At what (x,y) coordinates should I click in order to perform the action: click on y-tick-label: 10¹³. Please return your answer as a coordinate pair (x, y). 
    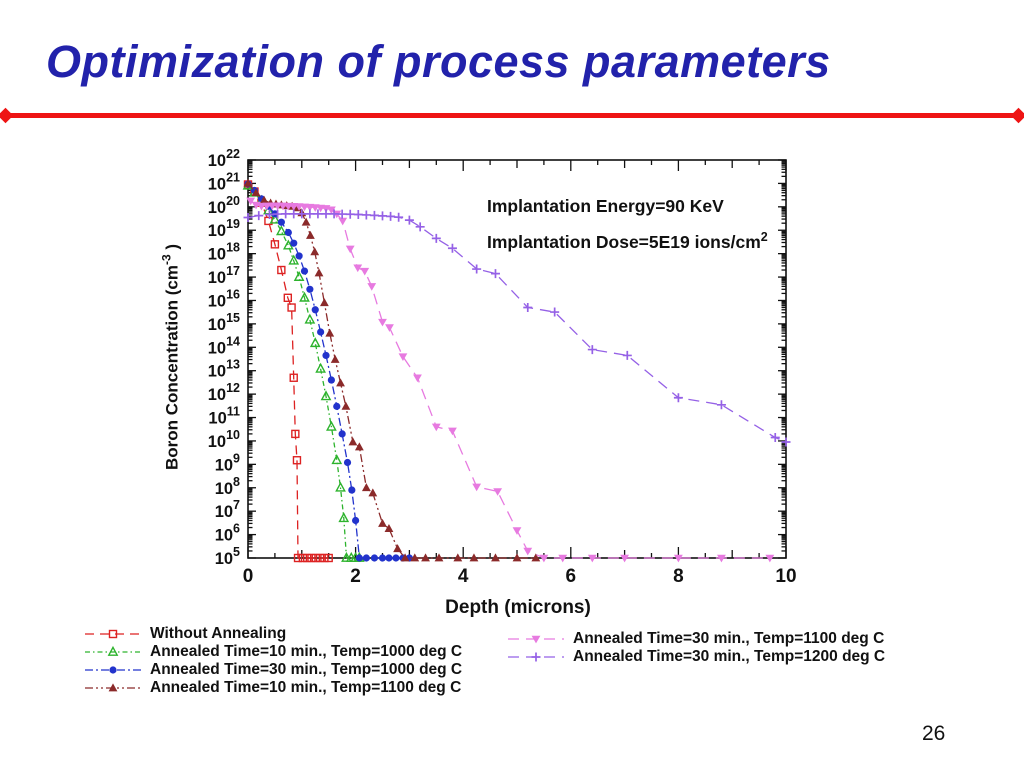
    Looking at the image, I should click on (224, 369).